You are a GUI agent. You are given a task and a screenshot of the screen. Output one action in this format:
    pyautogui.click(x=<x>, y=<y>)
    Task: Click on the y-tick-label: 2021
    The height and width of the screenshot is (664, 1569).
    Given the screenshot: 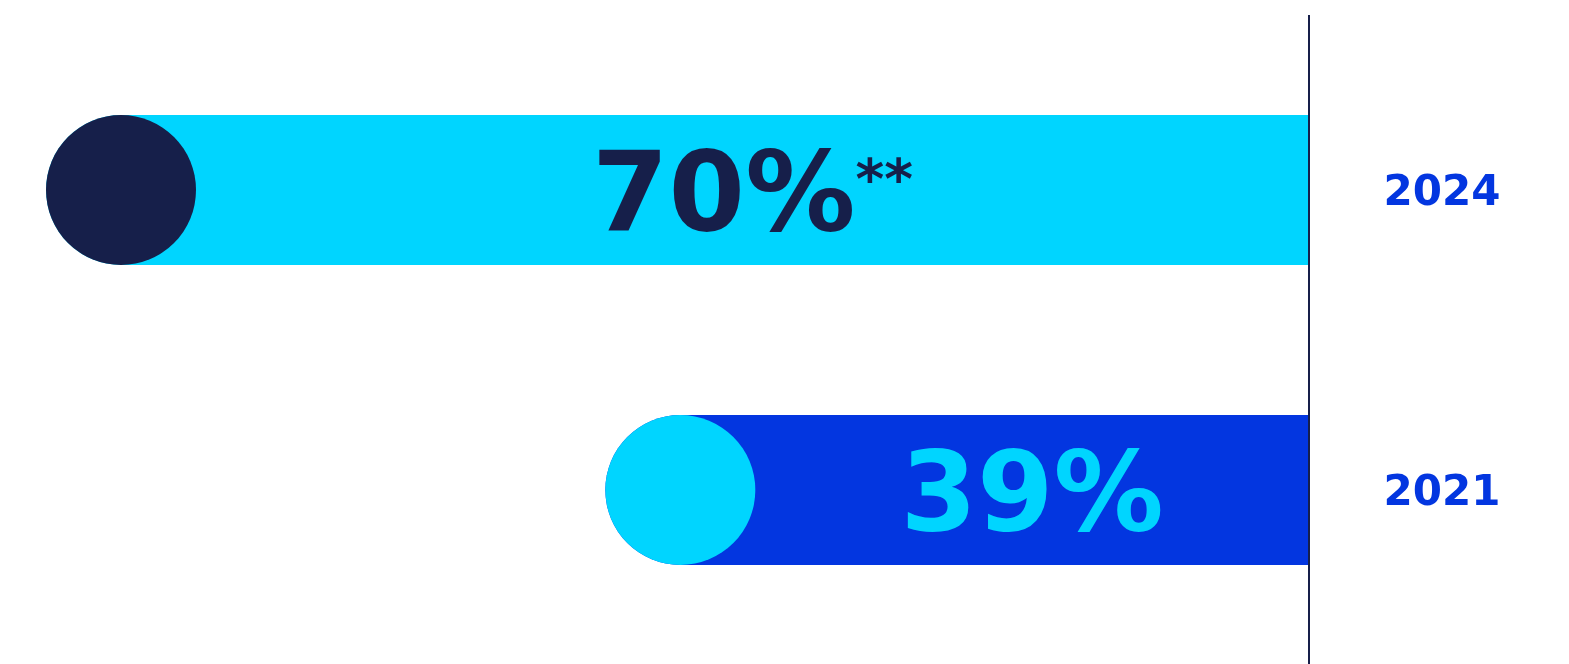 What is the action you would take?
    pyautogui.click(x=1442, y=491)
    